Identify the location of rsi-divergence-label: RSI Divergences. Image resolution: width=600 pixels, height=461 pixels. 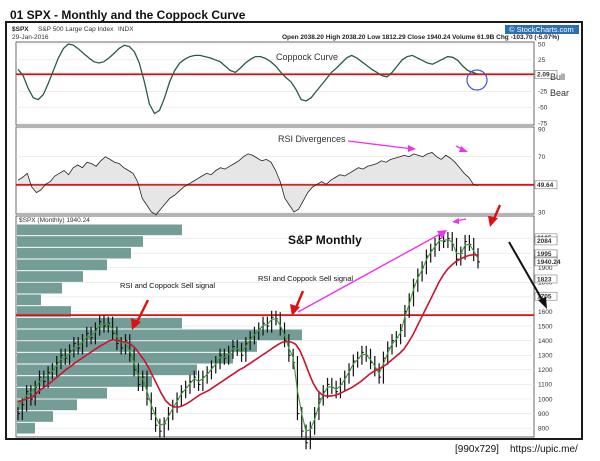
(312, 139).